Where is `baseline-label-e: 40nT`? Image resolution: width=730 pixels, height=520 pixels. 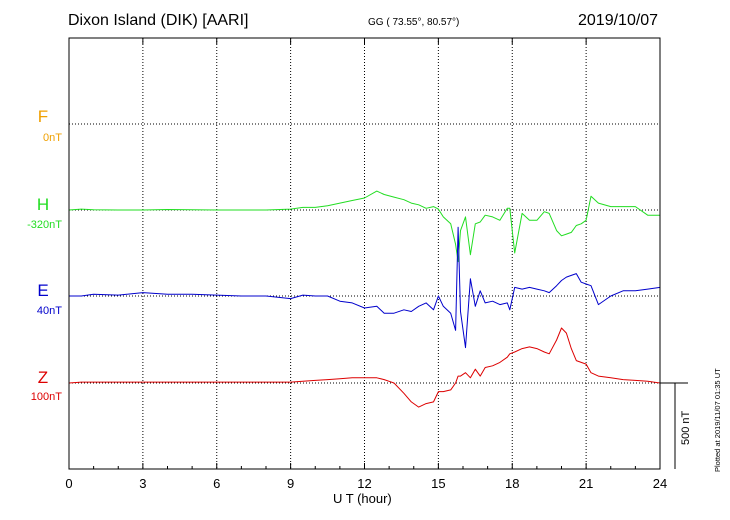 baseline-label-e: 40nT is located at coordinates (49, 311).